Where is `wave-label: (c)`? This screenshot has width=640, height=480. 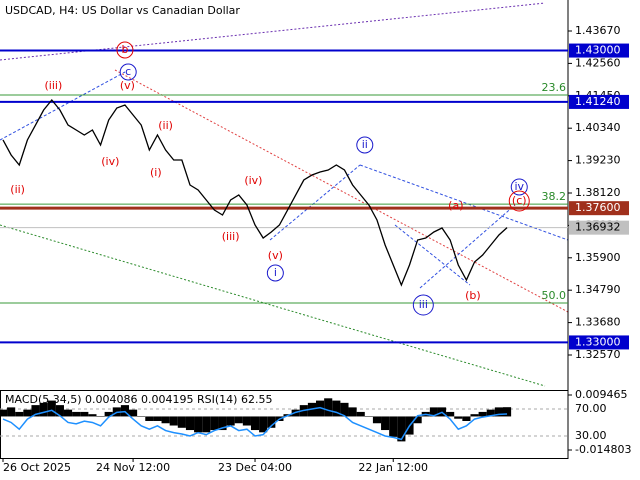
wave-label: (c) is located at coordinates (519, 200).